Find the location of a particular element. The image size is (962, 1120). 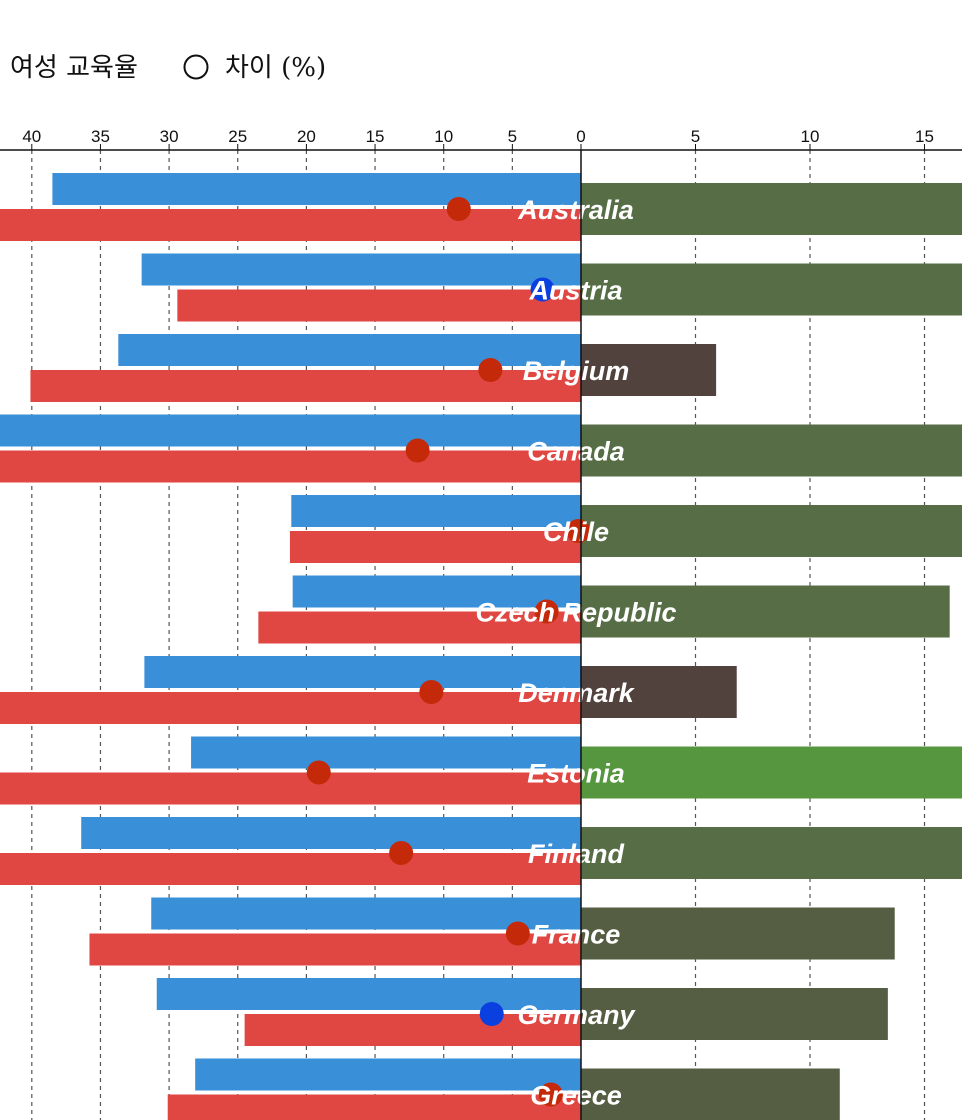

tick-label-left: 20 is located at coordinates (306, 136).